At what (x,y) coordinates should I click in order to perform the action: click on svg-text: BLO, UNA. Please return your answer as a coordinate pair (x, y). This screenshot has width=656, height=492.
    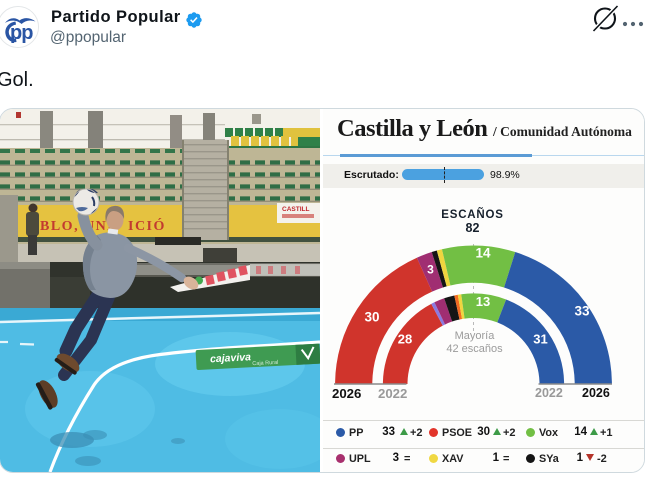
    Looking at the image, I should click on (79, 226).